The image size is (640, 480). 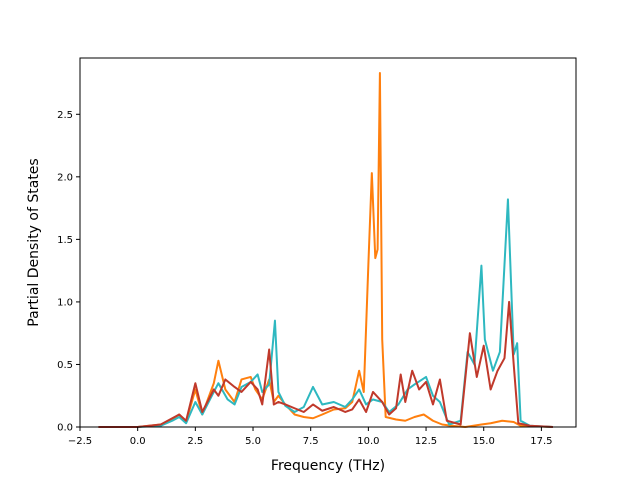 I want to click on y-axis-title: Partial Density of States, so click(x=34, y=242).